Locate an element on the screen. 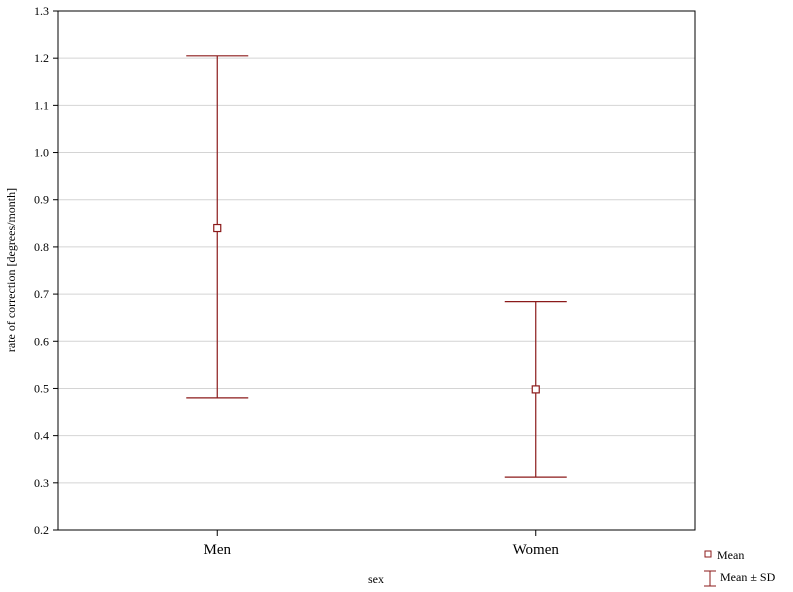  legend-sd-marker is located at coordinates (710, 578).